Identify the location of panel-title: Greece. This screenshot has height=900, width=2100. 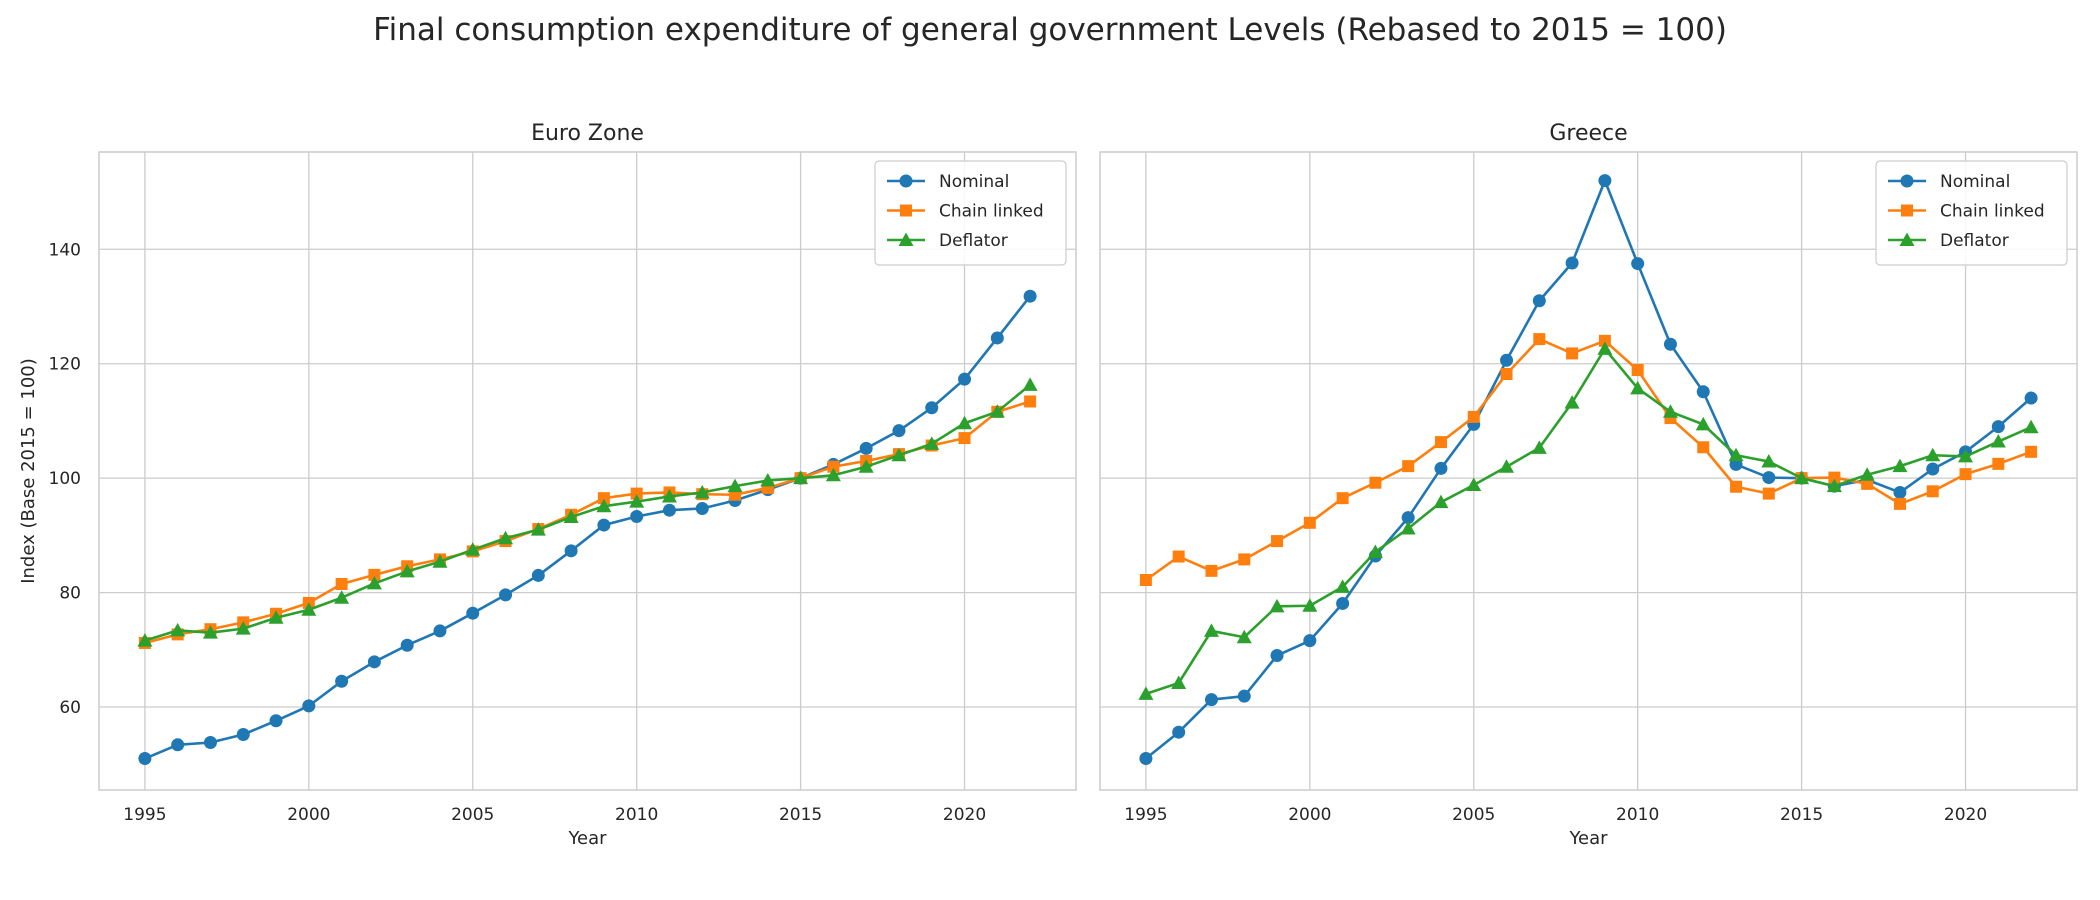
(1588, 133).